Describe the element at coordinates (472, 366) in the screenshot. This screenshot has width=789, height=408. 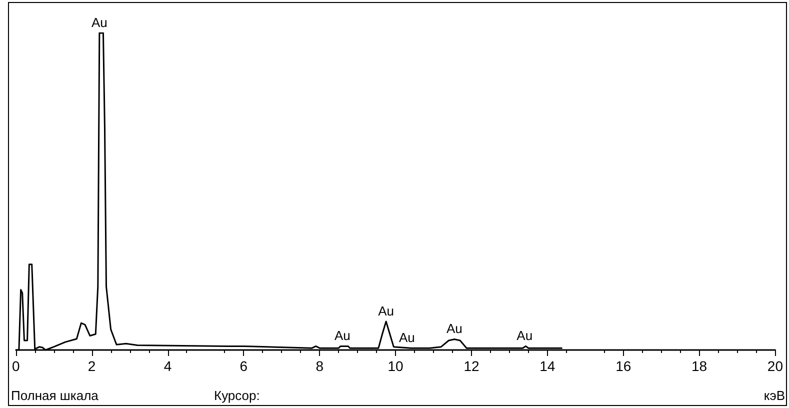
I see `x-tick-label: 12` at that location.